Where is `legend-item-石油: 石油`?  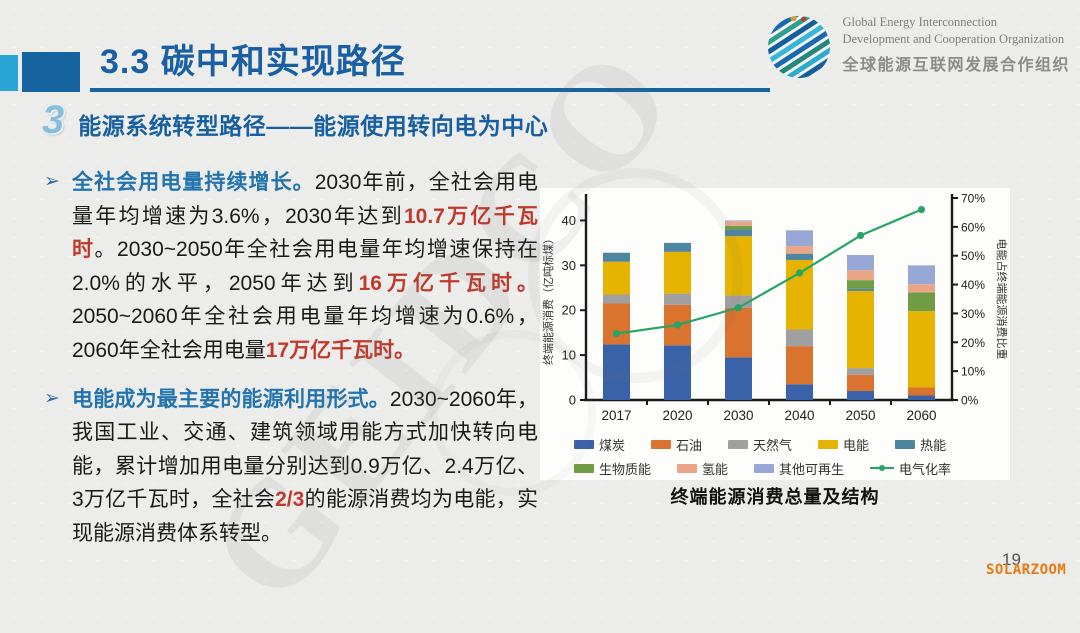
legend-item-石油: 石油 is located at coordinates (676, 444).